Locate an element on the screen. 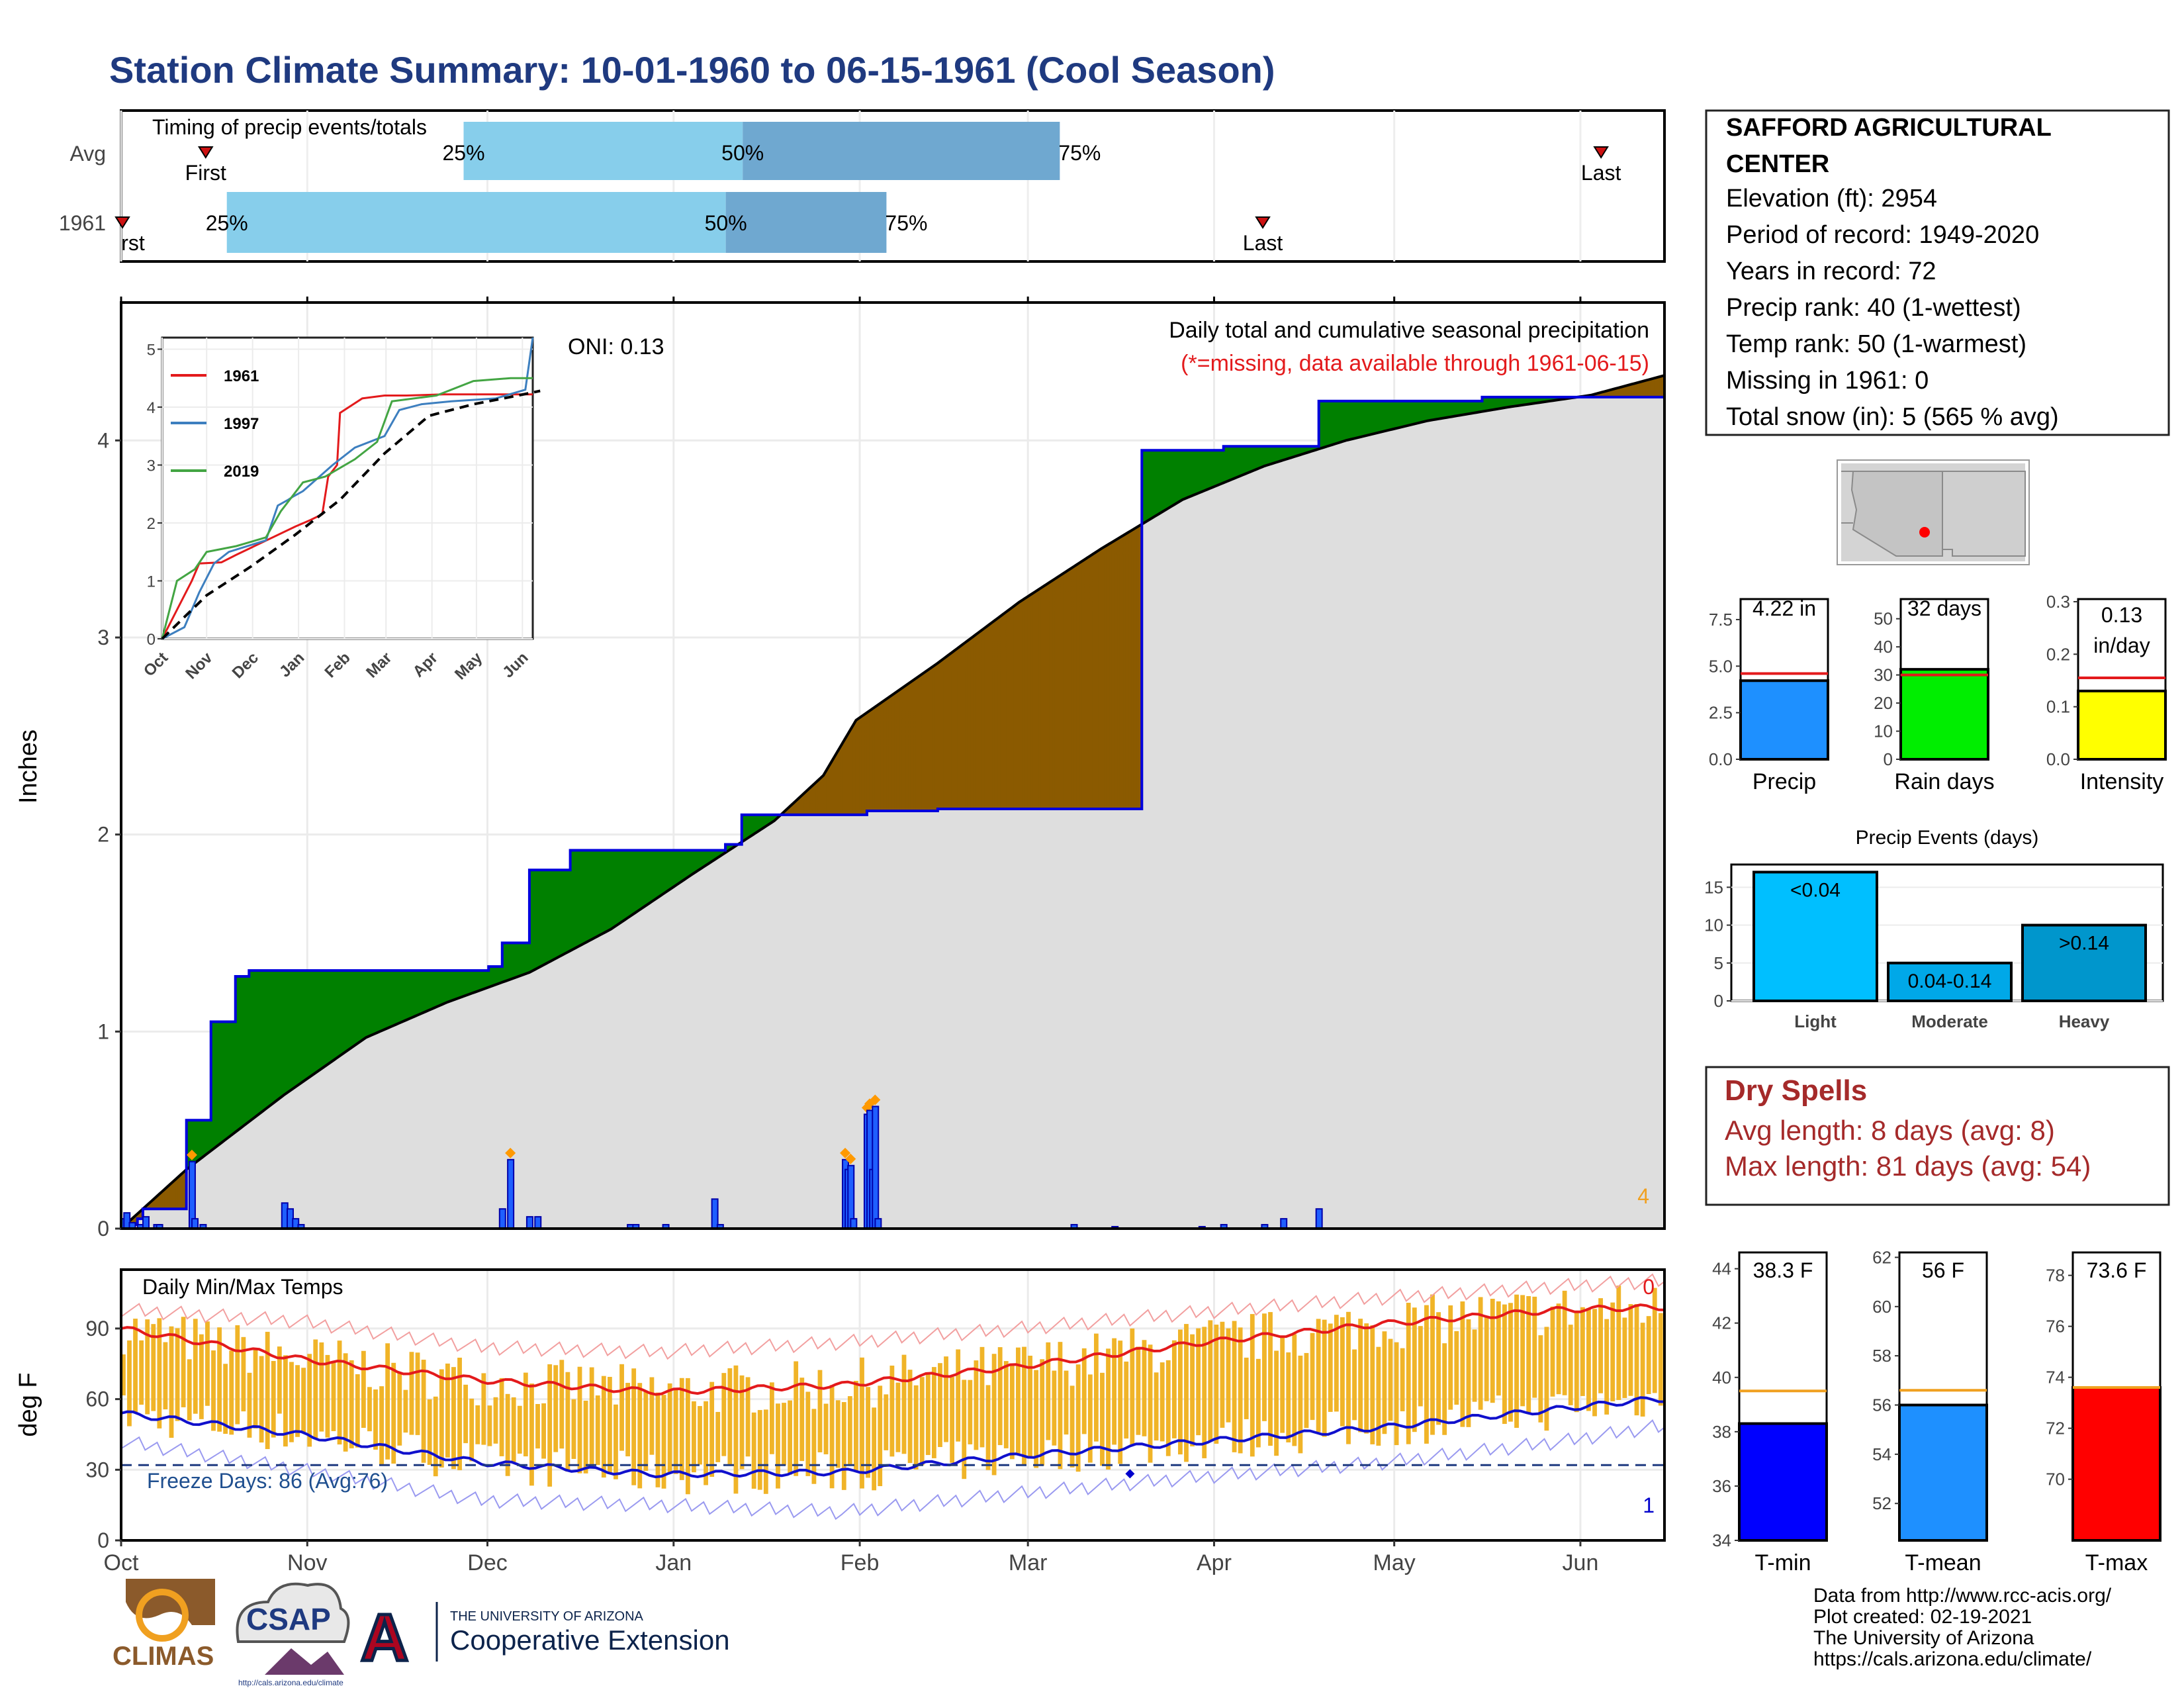 The width and height of the screenshot is (2184, 1688). events-y-tick-label: 10 is located at coordinates (1713, 925).